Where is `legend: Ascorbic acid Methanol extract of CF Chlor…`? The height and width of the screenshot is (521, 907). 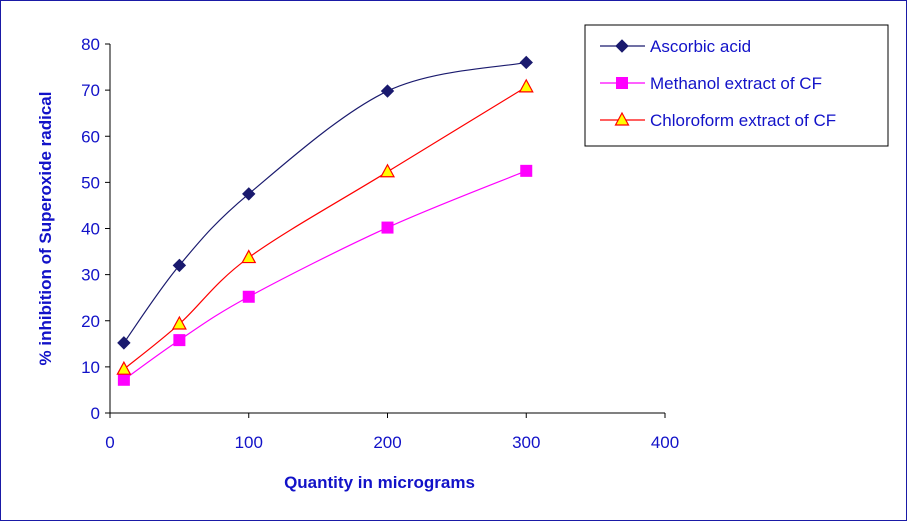
legend: Ascorbic acid Methanol extract of CF Chlor… is located at coordinates (736, 85).